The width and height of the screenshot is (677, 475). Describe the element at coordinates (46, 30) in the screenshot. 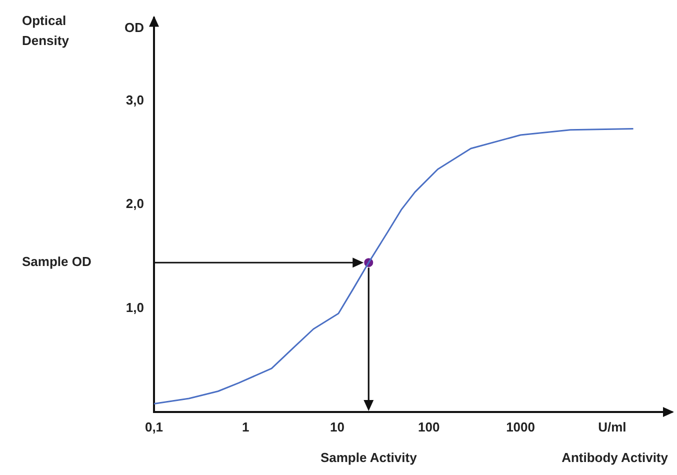

I see `y-axis-title: Optical Density` at that location.